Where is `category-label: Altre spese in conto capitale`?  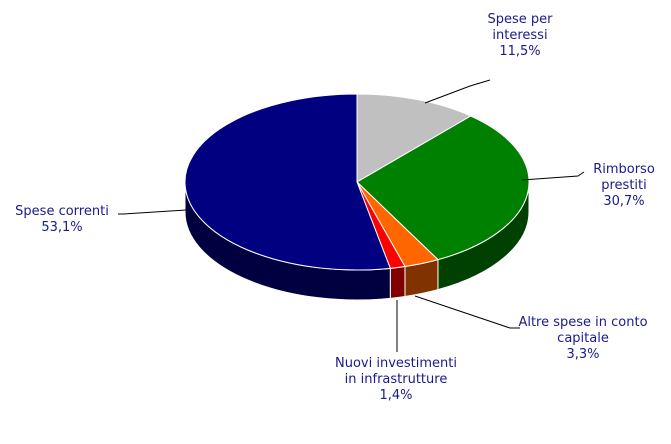 category-label: Altre spese in conto capitale is located at coordinates (583, 330).